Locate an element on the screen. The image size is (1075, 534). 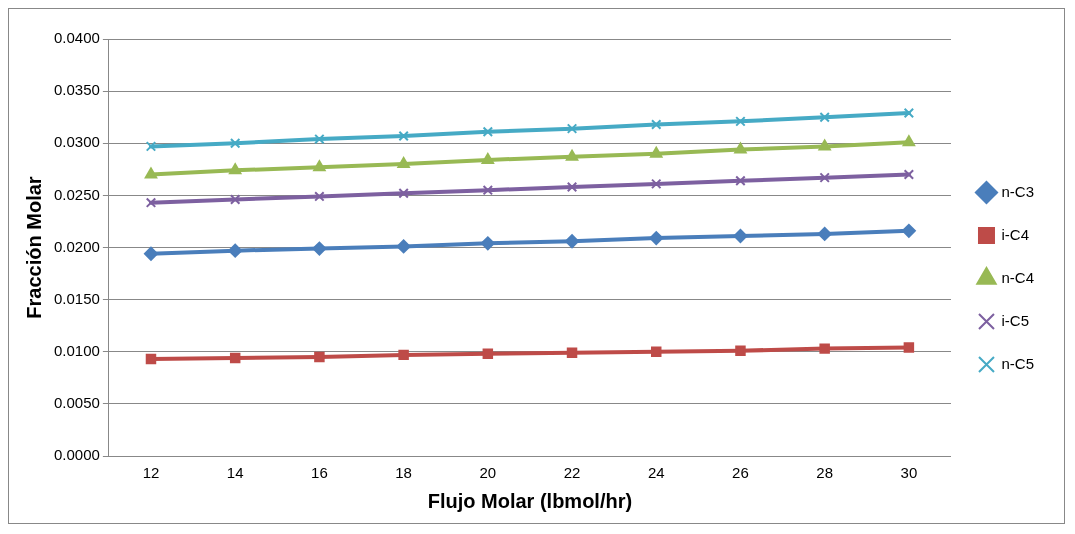
x-tick-label: 22 is located at coordinates (572, 473).